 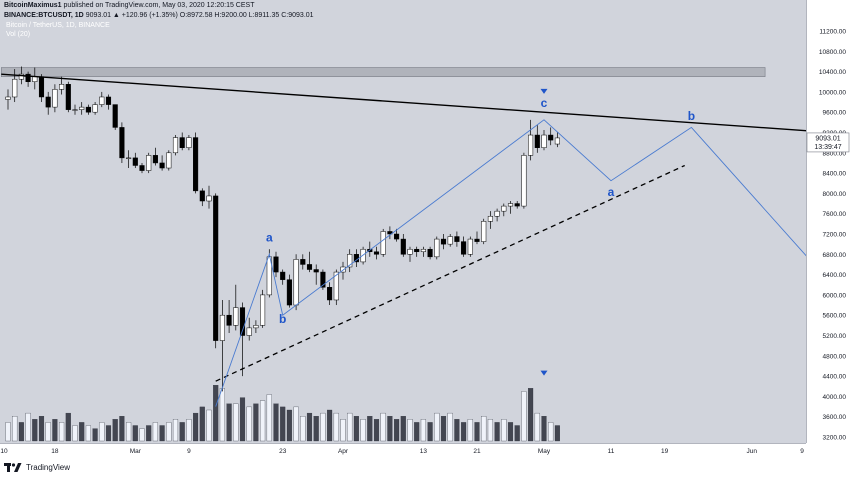 I want to click on y-tick-label: 6400.00, so click(x=835, y=275).